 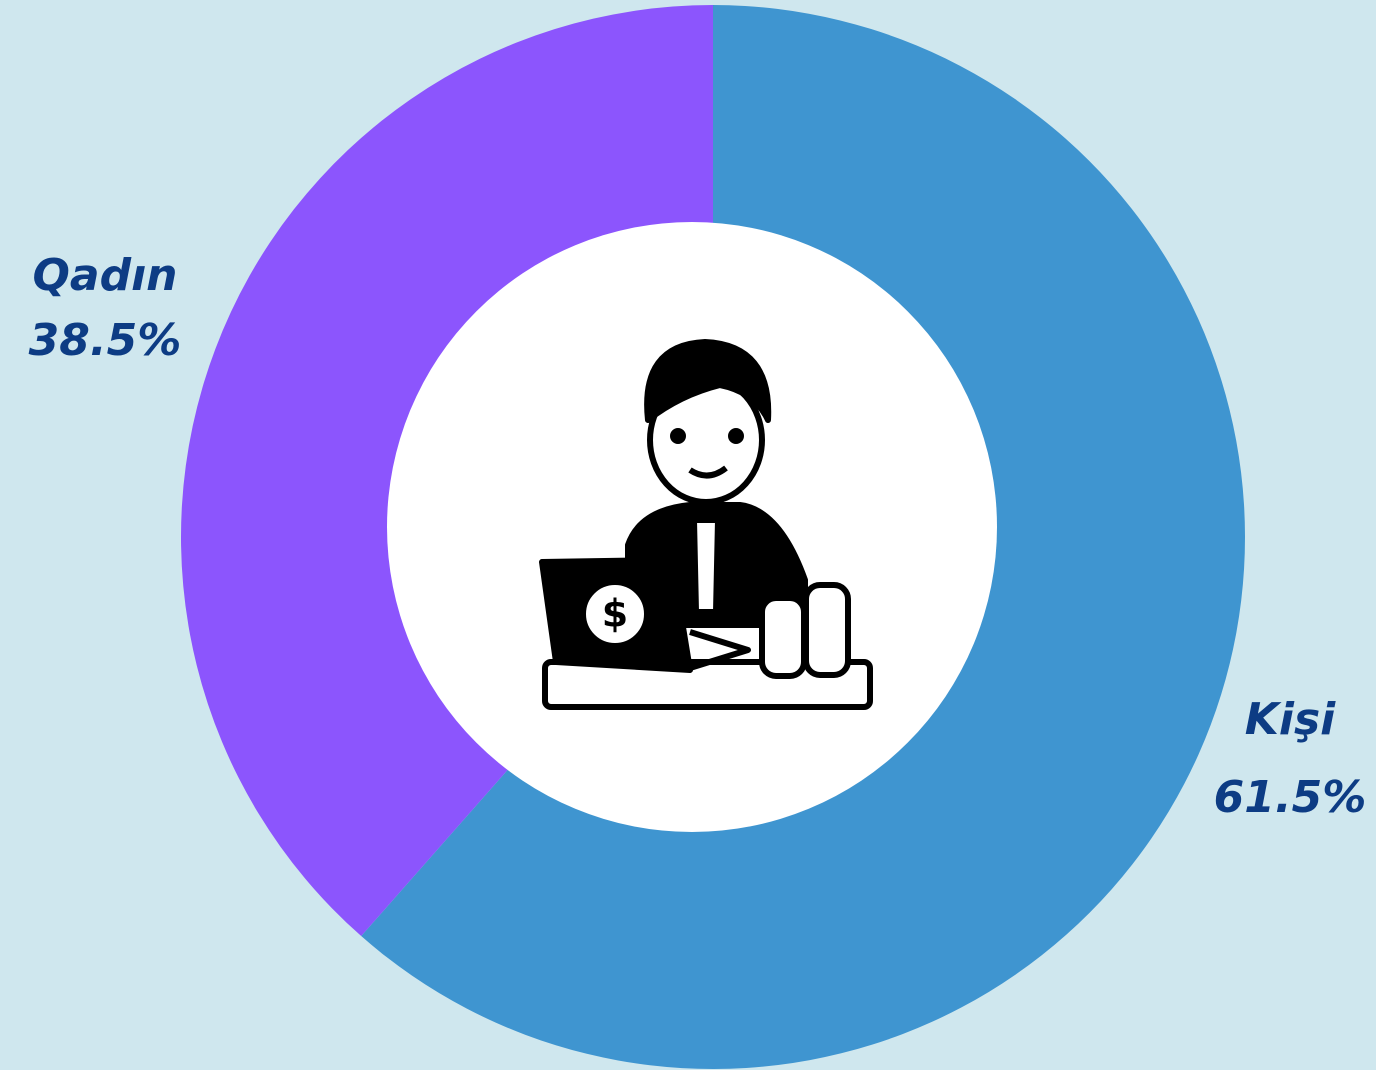 What do you see at coordinates (105, 275) in the screenshot?
I see `slice-label: Qadın` at bounding box center [105, 275].